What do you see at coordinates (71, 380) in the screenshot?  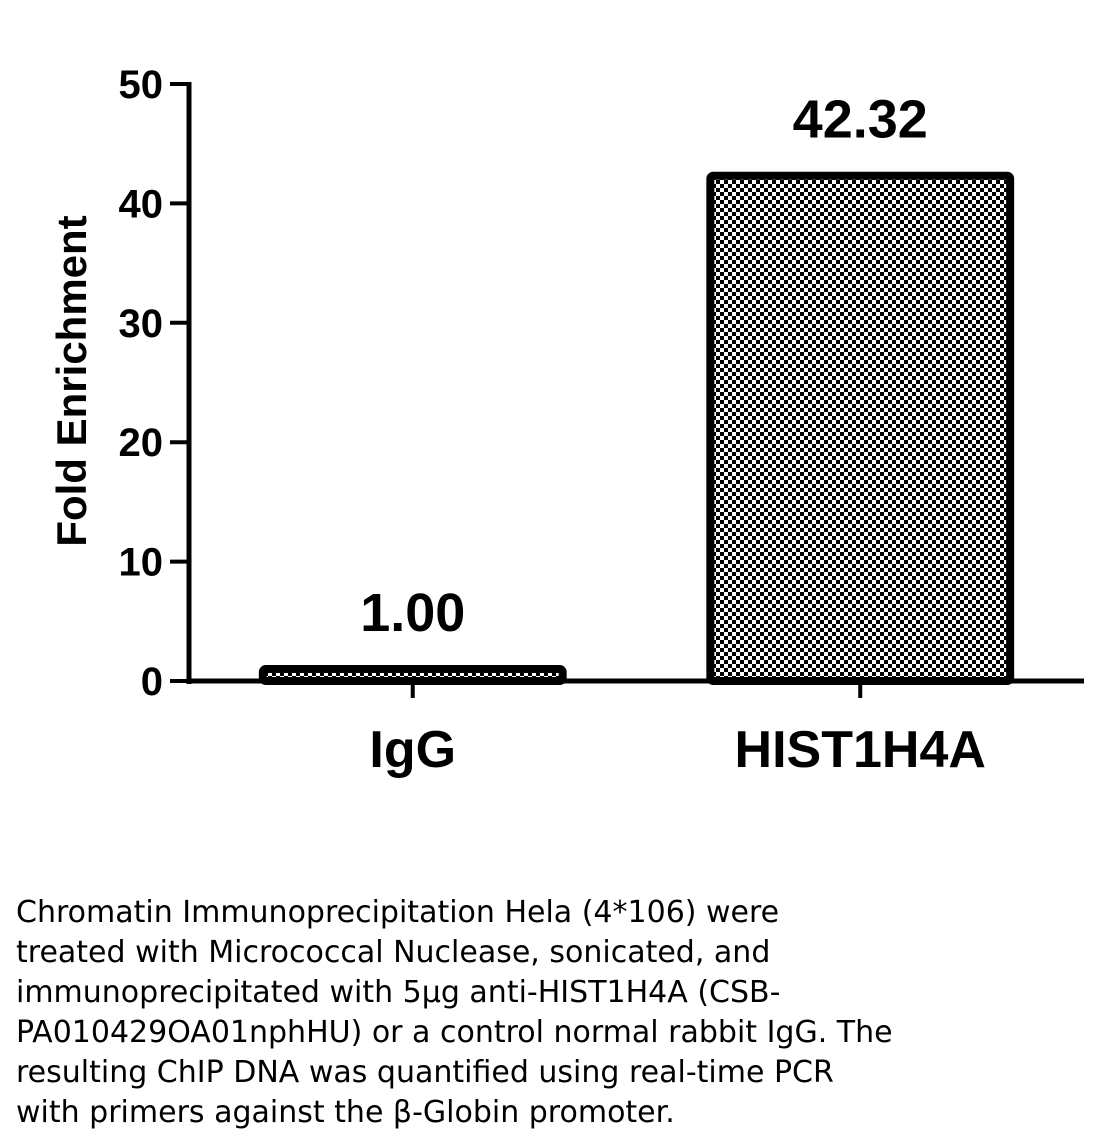 I see `y-axis-label: Fold Enrichment` at bounding box center [71, 380].